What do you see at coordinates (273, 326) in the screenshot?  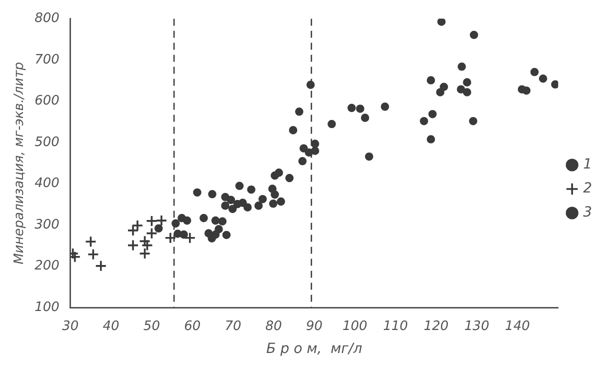 I see `x-tick-label: 80` at bounding box center [273, 326].